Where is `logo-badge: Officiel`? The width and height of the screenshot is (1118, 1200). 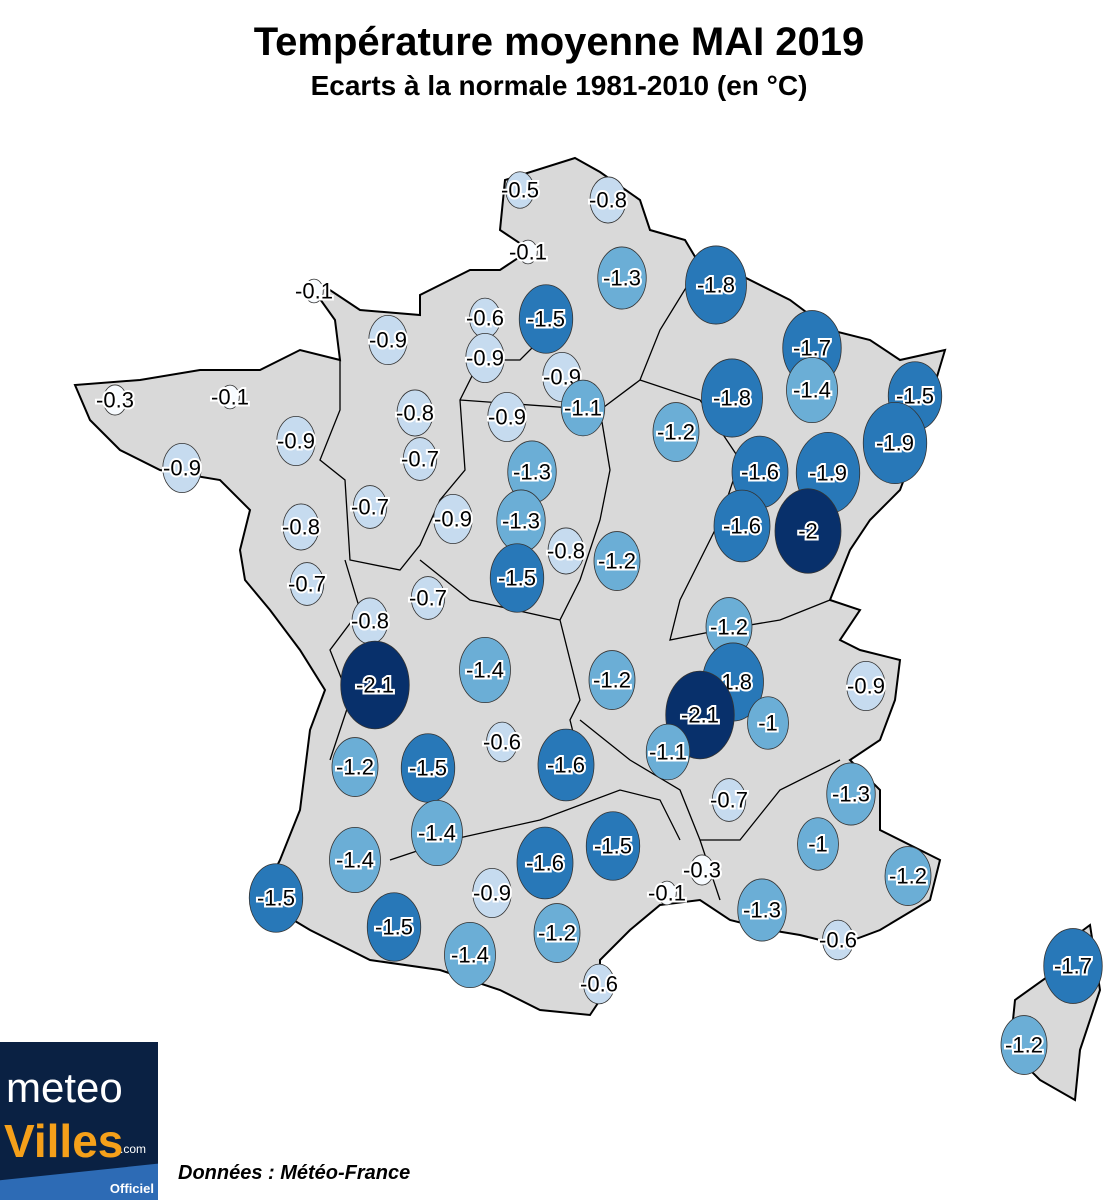
logo-badge: Officiel is located at coordinates (131, 1188).